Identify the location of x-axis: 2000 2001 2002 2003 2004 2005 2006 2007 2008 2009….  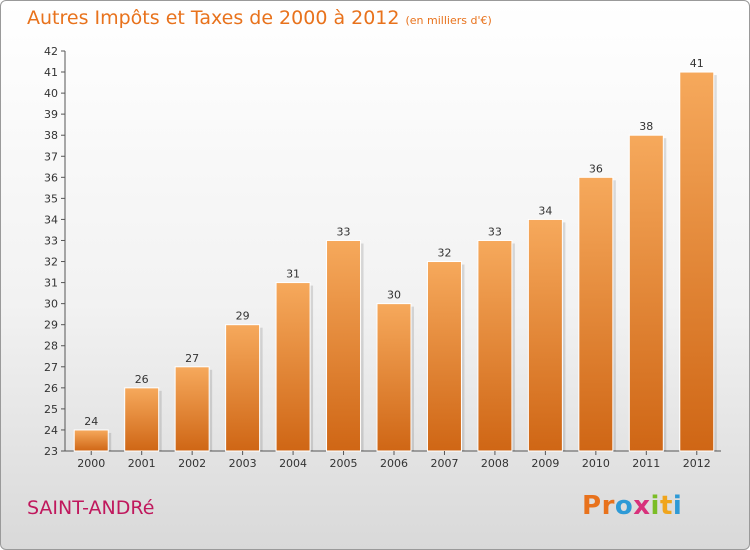
(394, 460).